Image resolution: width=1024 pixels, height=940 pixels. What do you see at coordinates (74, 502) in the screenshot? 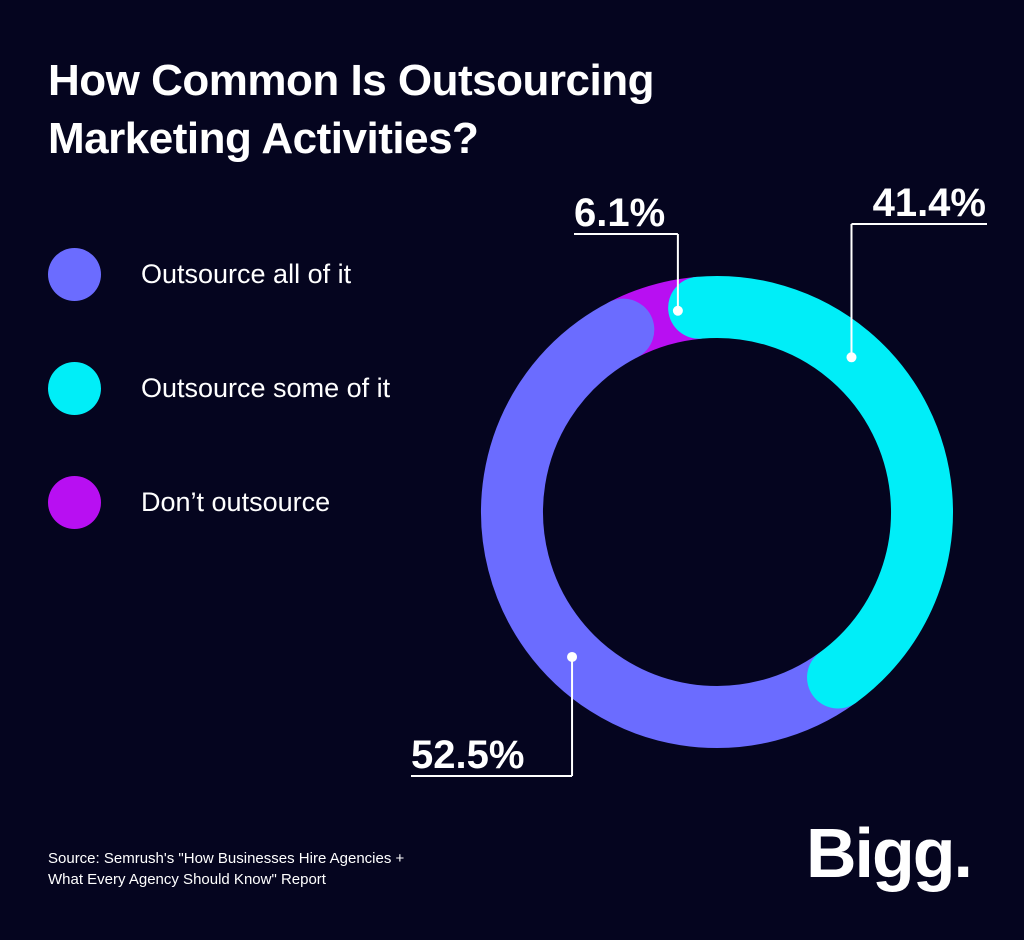
I see `legend-swatch-dont-outsource` at bounding box center [74, 502].